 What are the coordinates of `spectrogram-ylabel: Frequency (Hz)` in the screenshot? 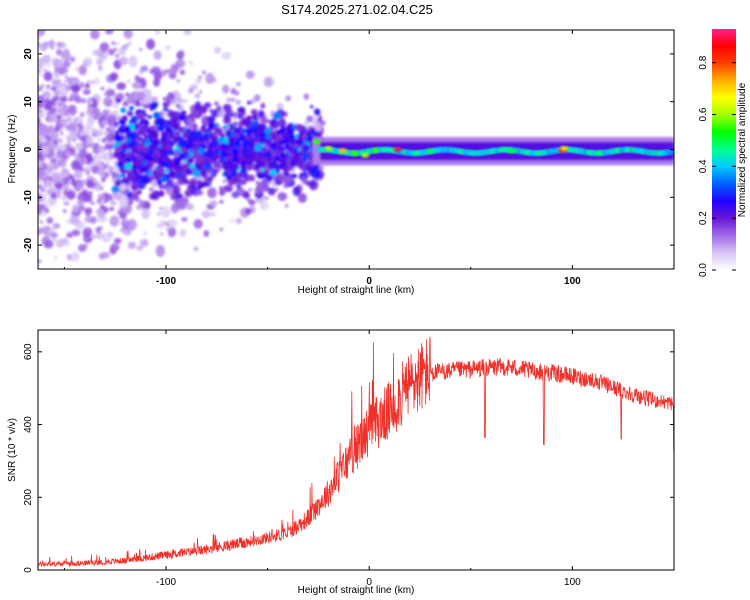 It's located at (12, 149).